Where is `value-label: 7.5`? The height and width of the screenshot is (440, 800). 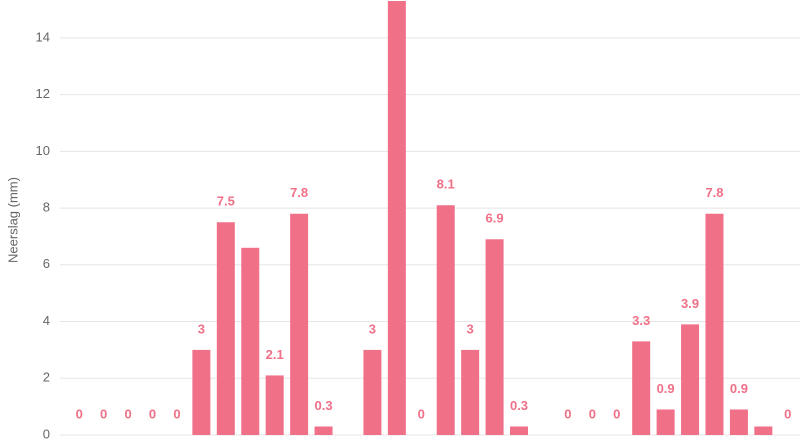
value-label: 7.5 is located at coordinates (226, 201).